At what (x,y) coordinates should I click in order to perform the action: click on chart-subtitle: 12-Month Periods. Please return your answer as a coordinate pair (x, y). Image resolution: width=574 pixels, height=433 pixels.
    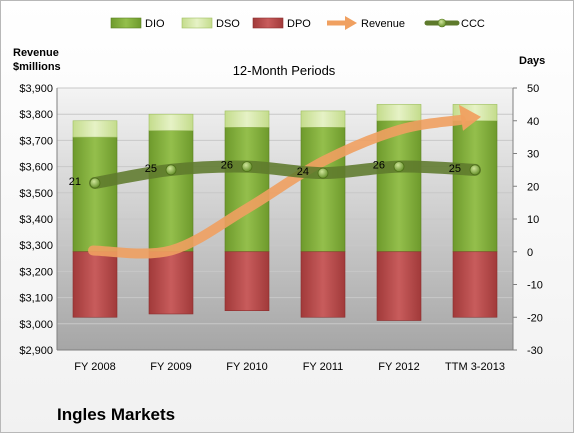
    Looking at the image, I should click on (284, 70).